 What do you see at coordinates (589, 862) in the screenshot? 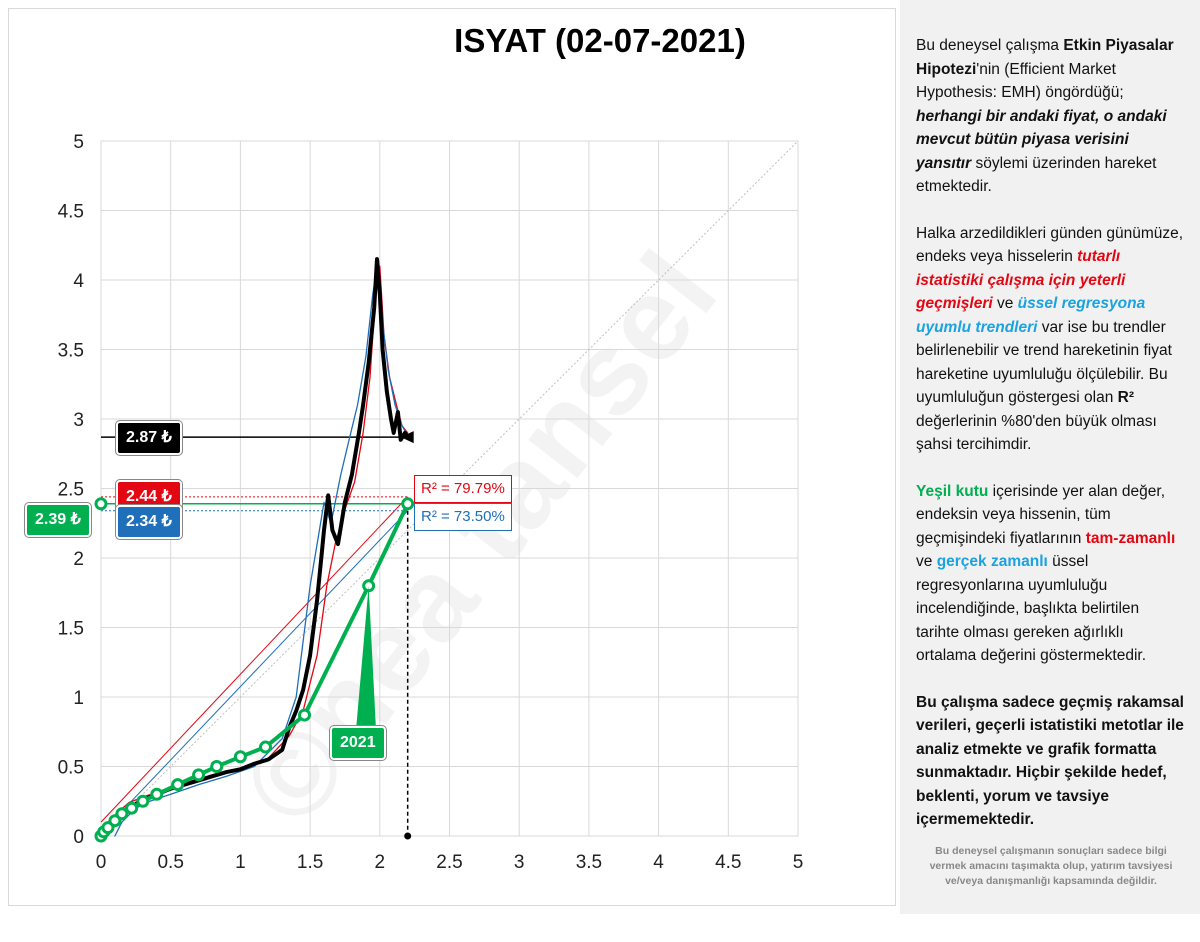
I see `x-tick-label: 3.5` at bounding box center [589, 862].